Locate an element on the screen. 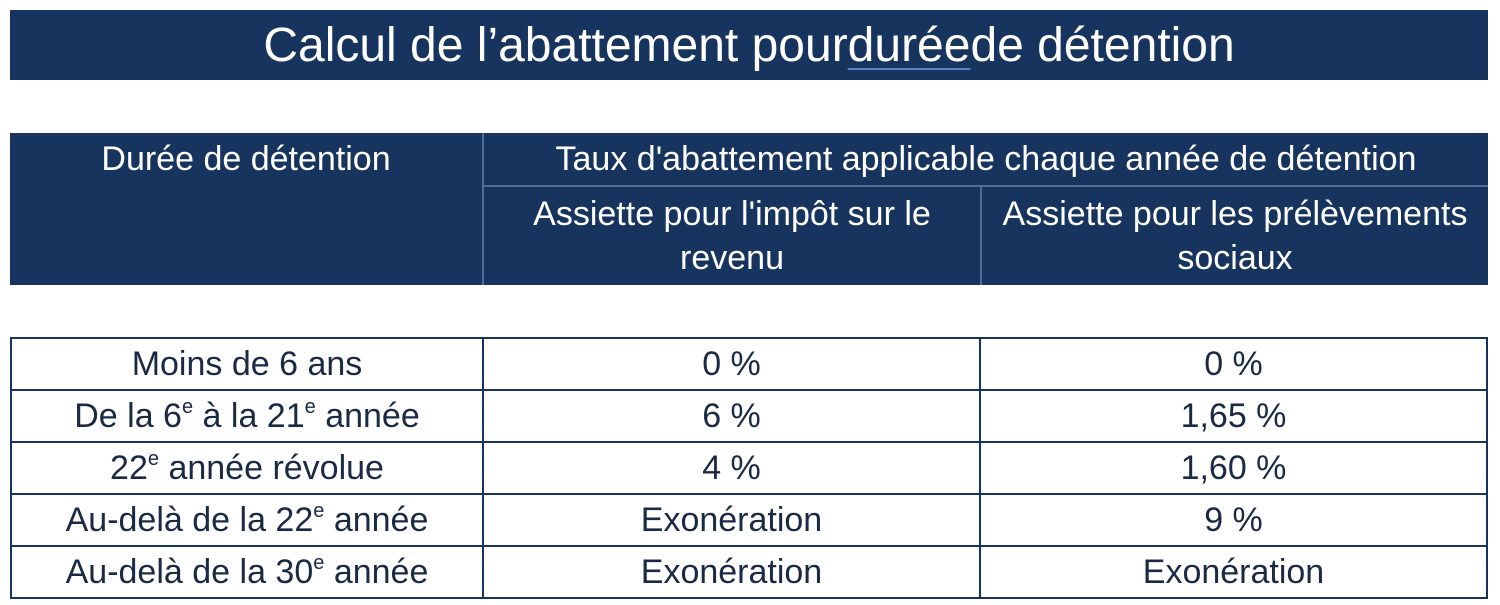 The image size is (1500, 605). row-duree-text: 22 is located at coordinates (129, 467).